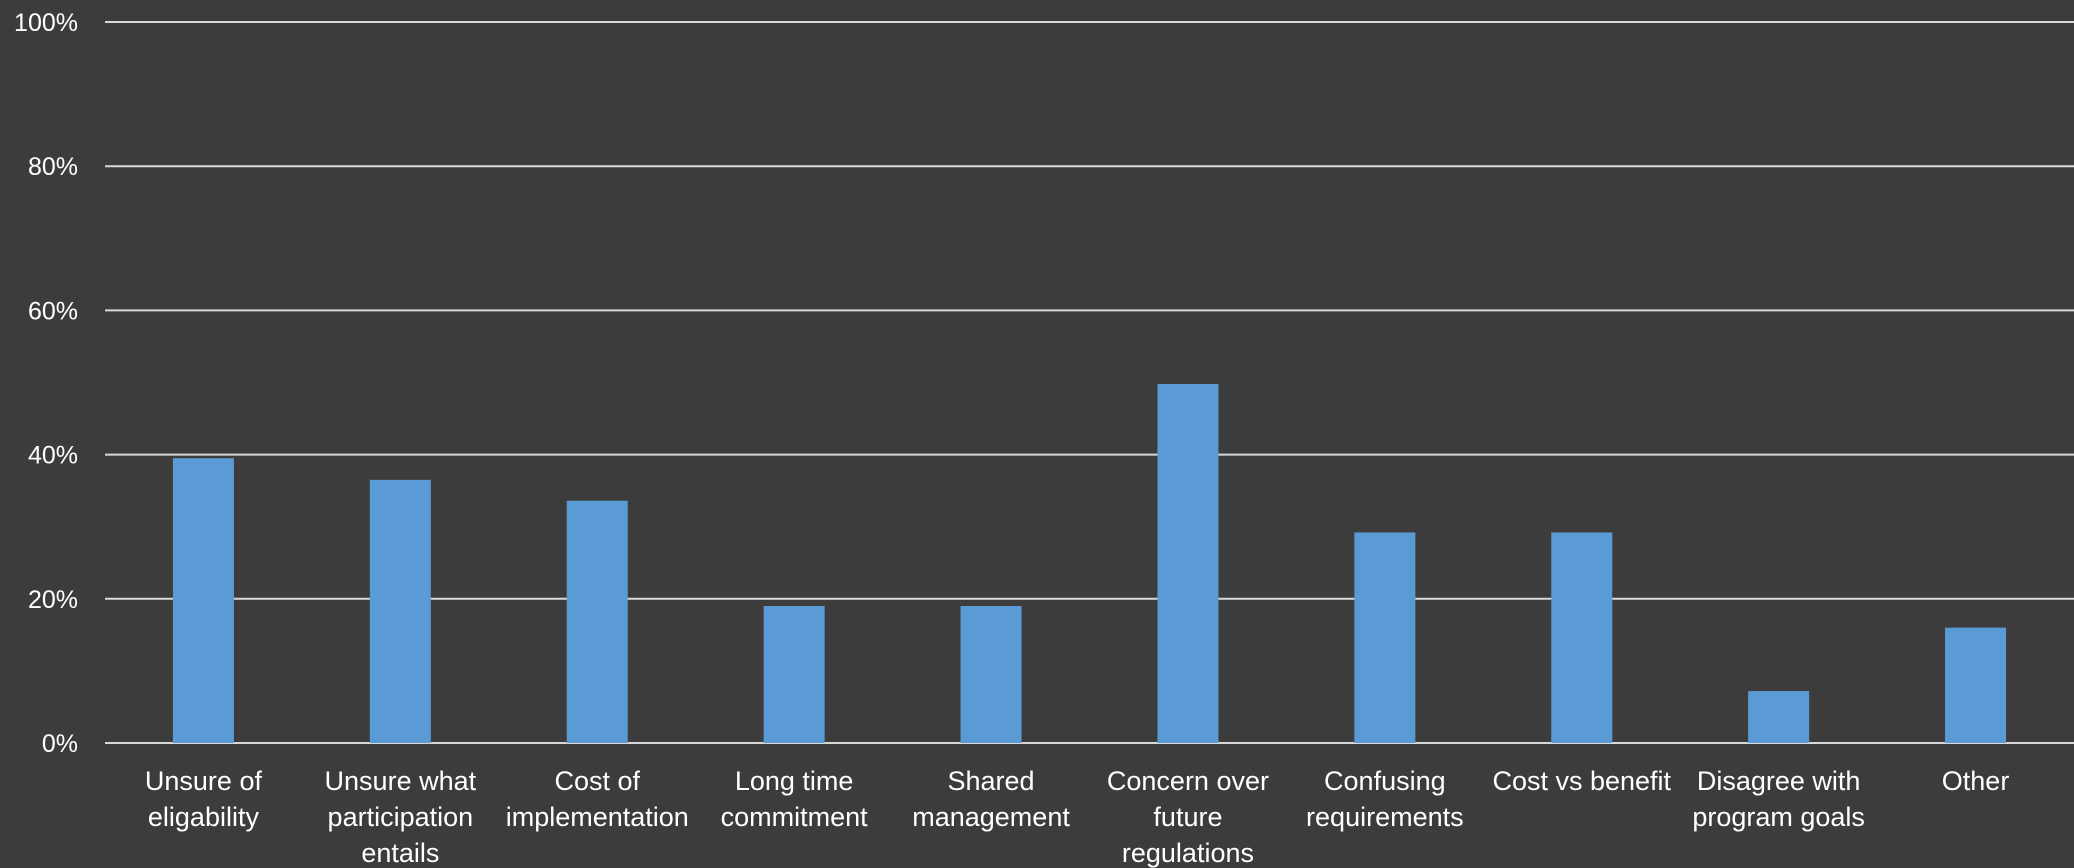 Image resolution: width=2074 pixels, height=868 pixels. Describe the element at coordinates (60, 744) in the screenshot. I see `y-tick-label: 0%` at that location.